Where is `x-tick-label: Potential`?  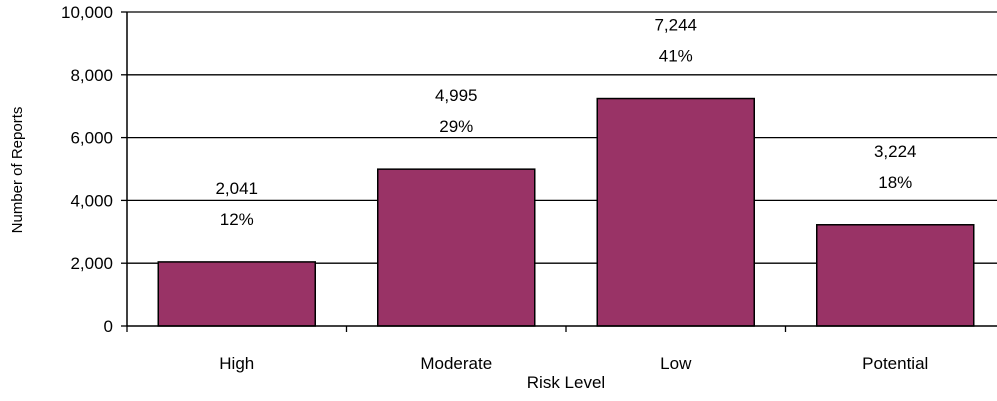 x-tick-label: Potential is located at coordinates (895, 363).